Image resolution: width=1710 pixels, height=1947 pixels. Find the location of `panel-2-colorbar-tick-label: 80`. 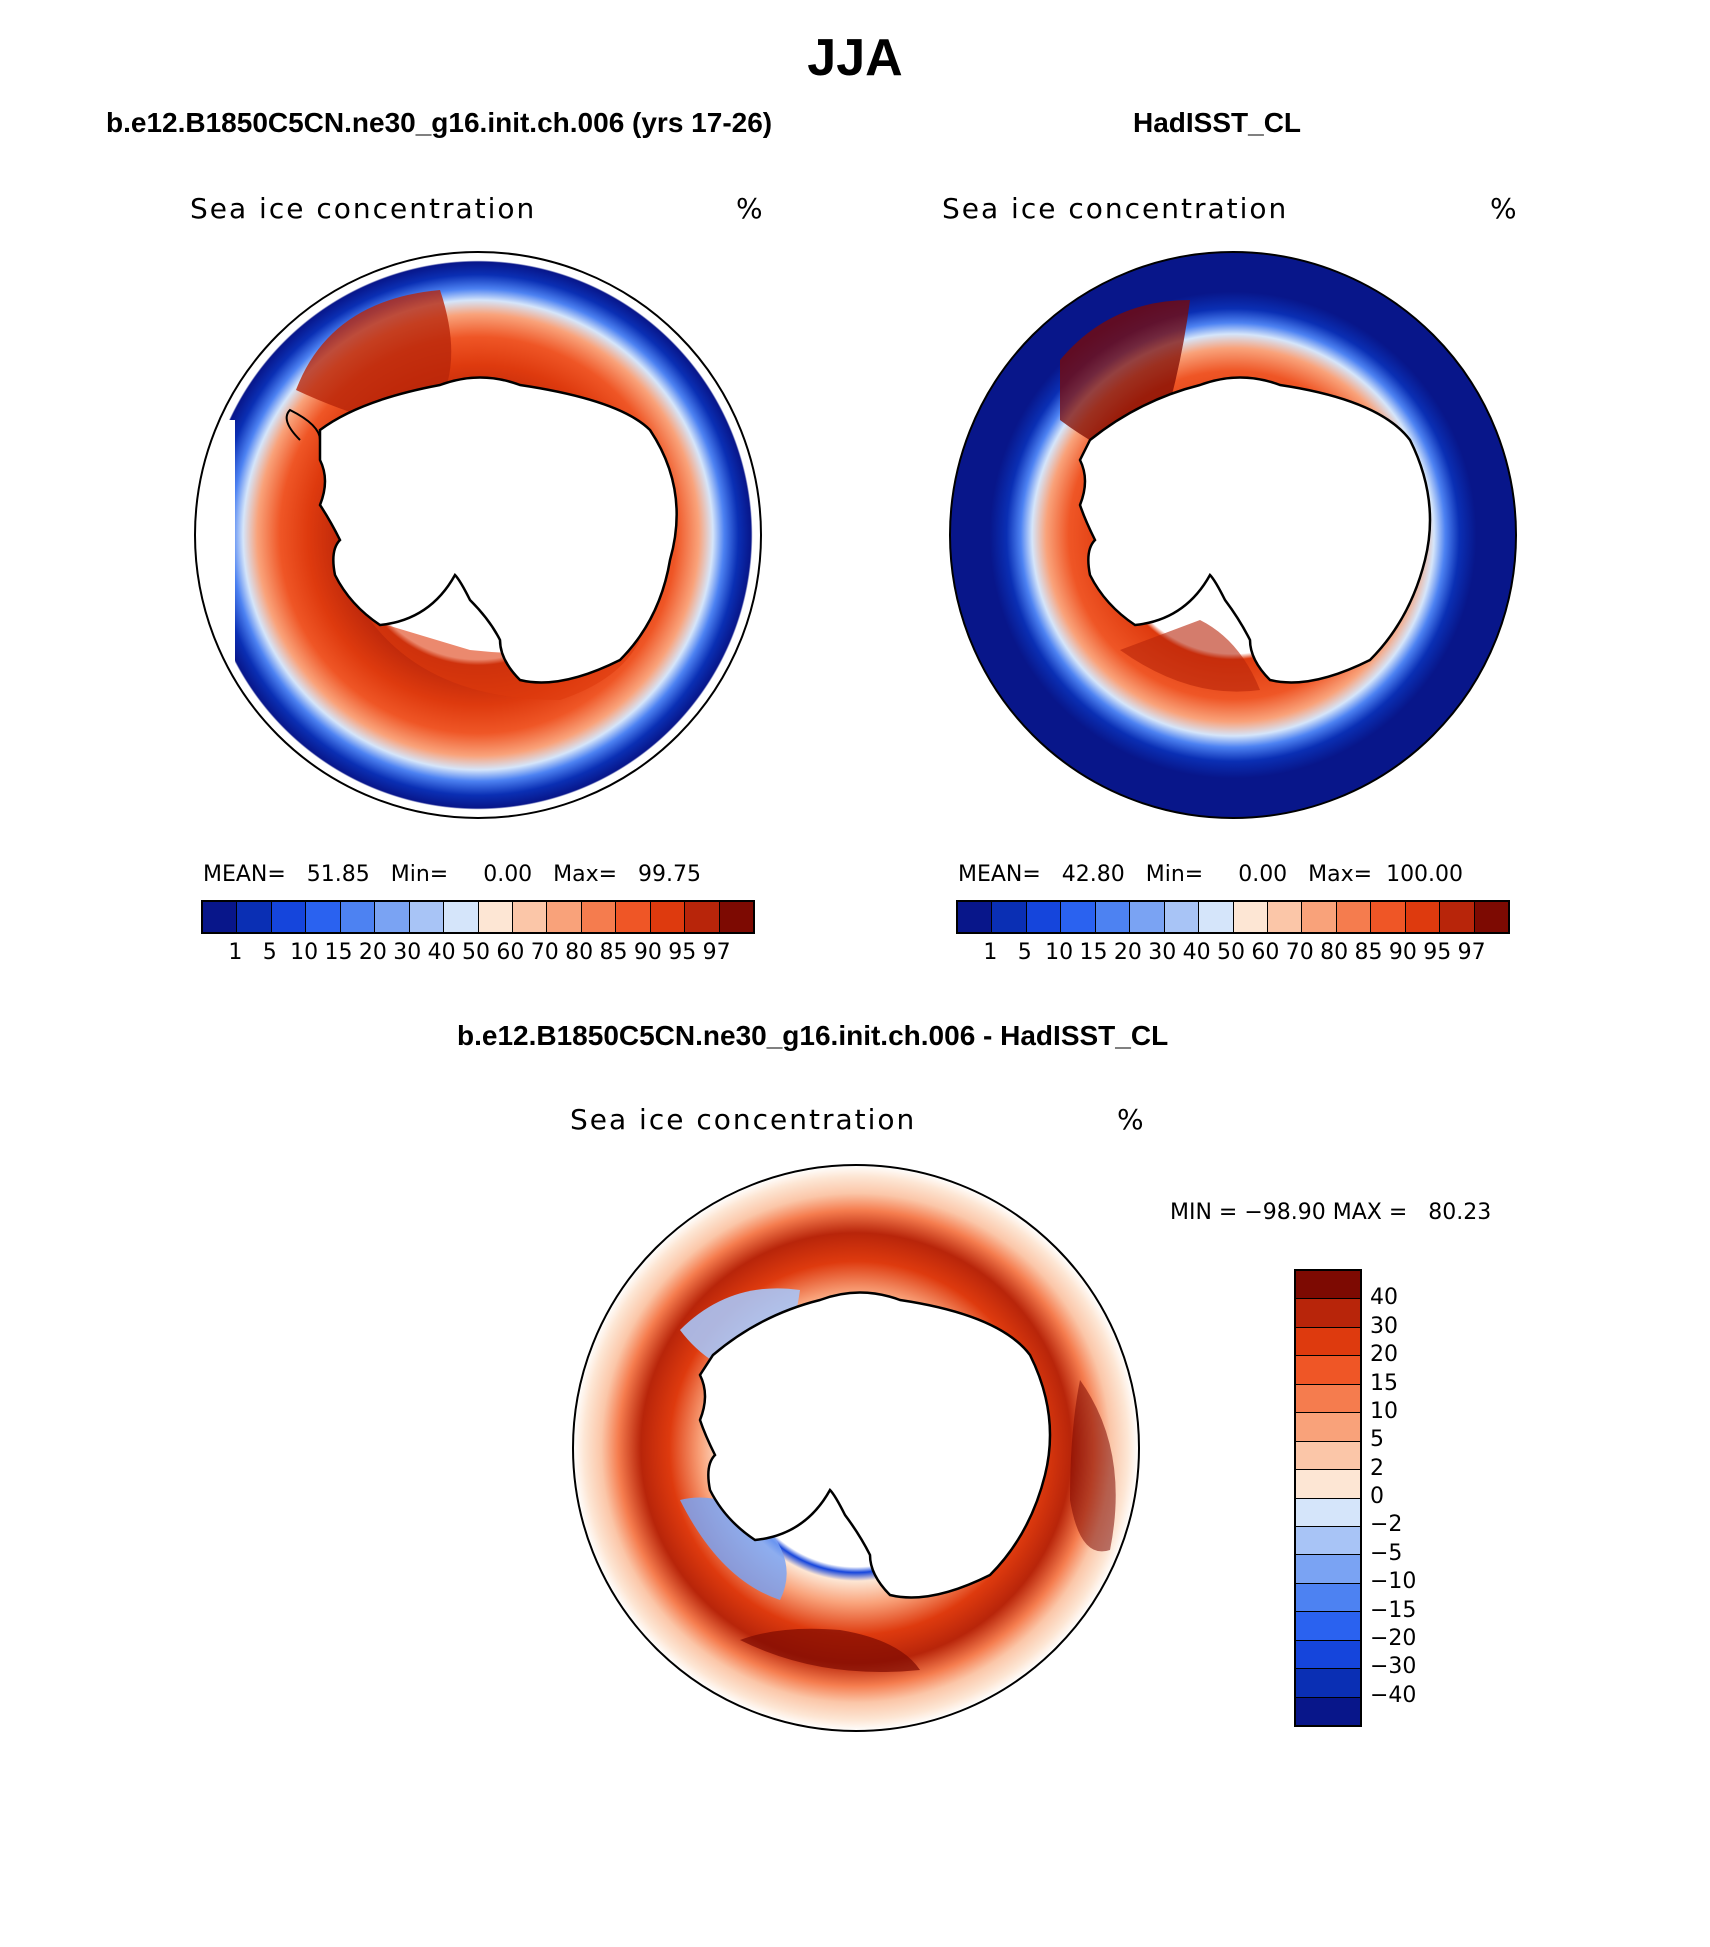

panel-2-colorbar-tick-label: 80 is located at coordinates (1334, 952).